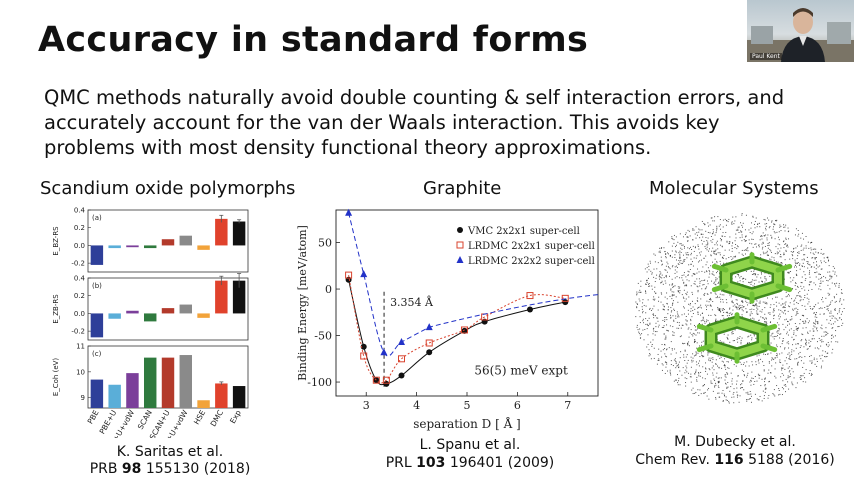 The width and height of the screenshot is (854, 480). What do you see at coordinates (800, 31) in the screenshot?
I see `presenter-video: Paul Kent` at bounding box center [800, 31].